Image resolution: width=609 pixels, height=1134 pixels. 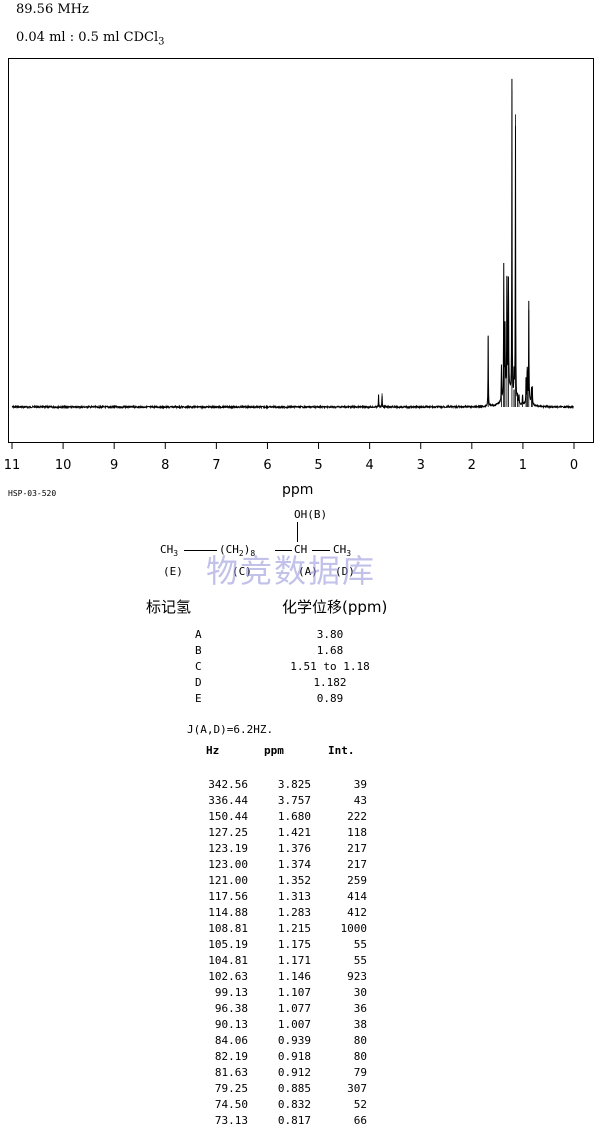 What do you see at coordinates (200, 802) in the screenshot?
I see `table-row: 336.44 3.757 43` at bounding box center [200, 802].